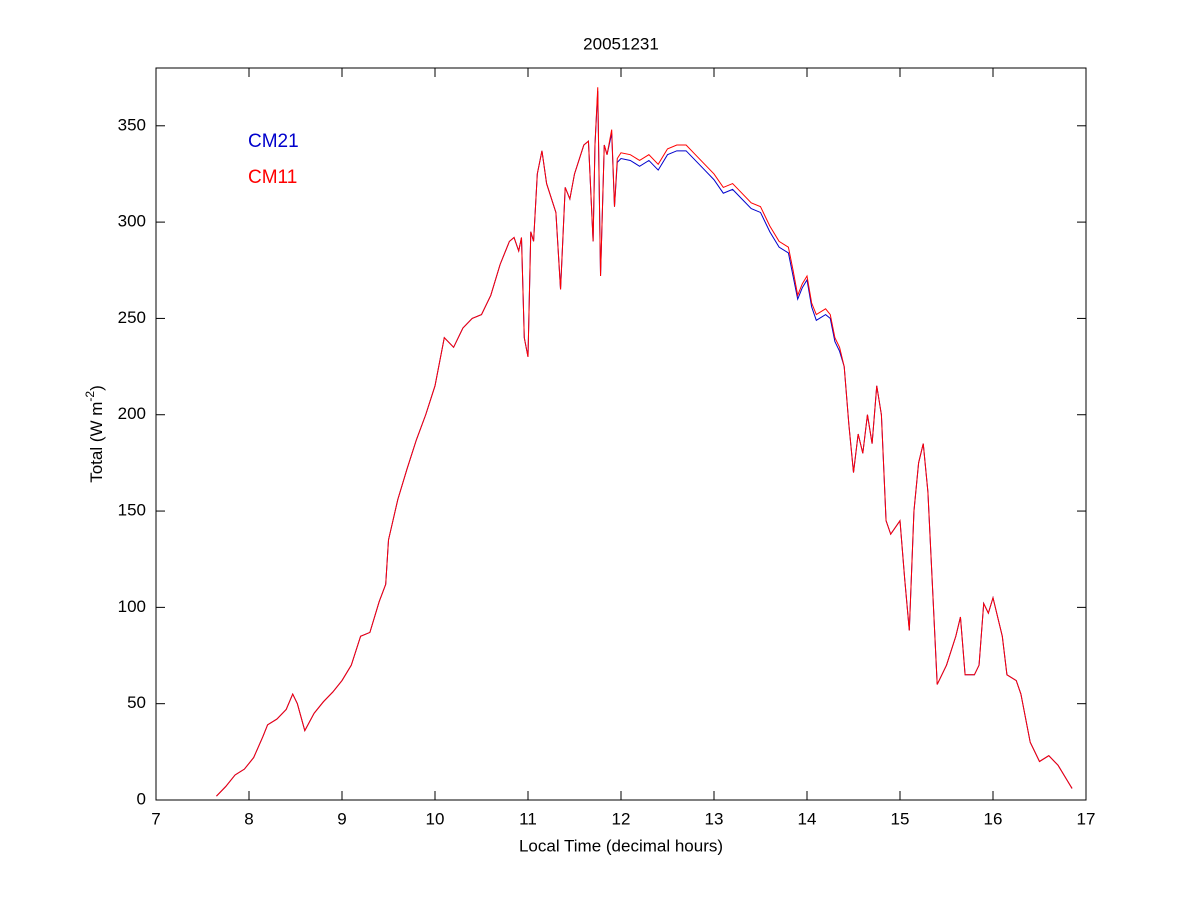 The width and height of the screenshot is (1200, 900). I want to click on x-tick-label: 16, so click(993, 818).